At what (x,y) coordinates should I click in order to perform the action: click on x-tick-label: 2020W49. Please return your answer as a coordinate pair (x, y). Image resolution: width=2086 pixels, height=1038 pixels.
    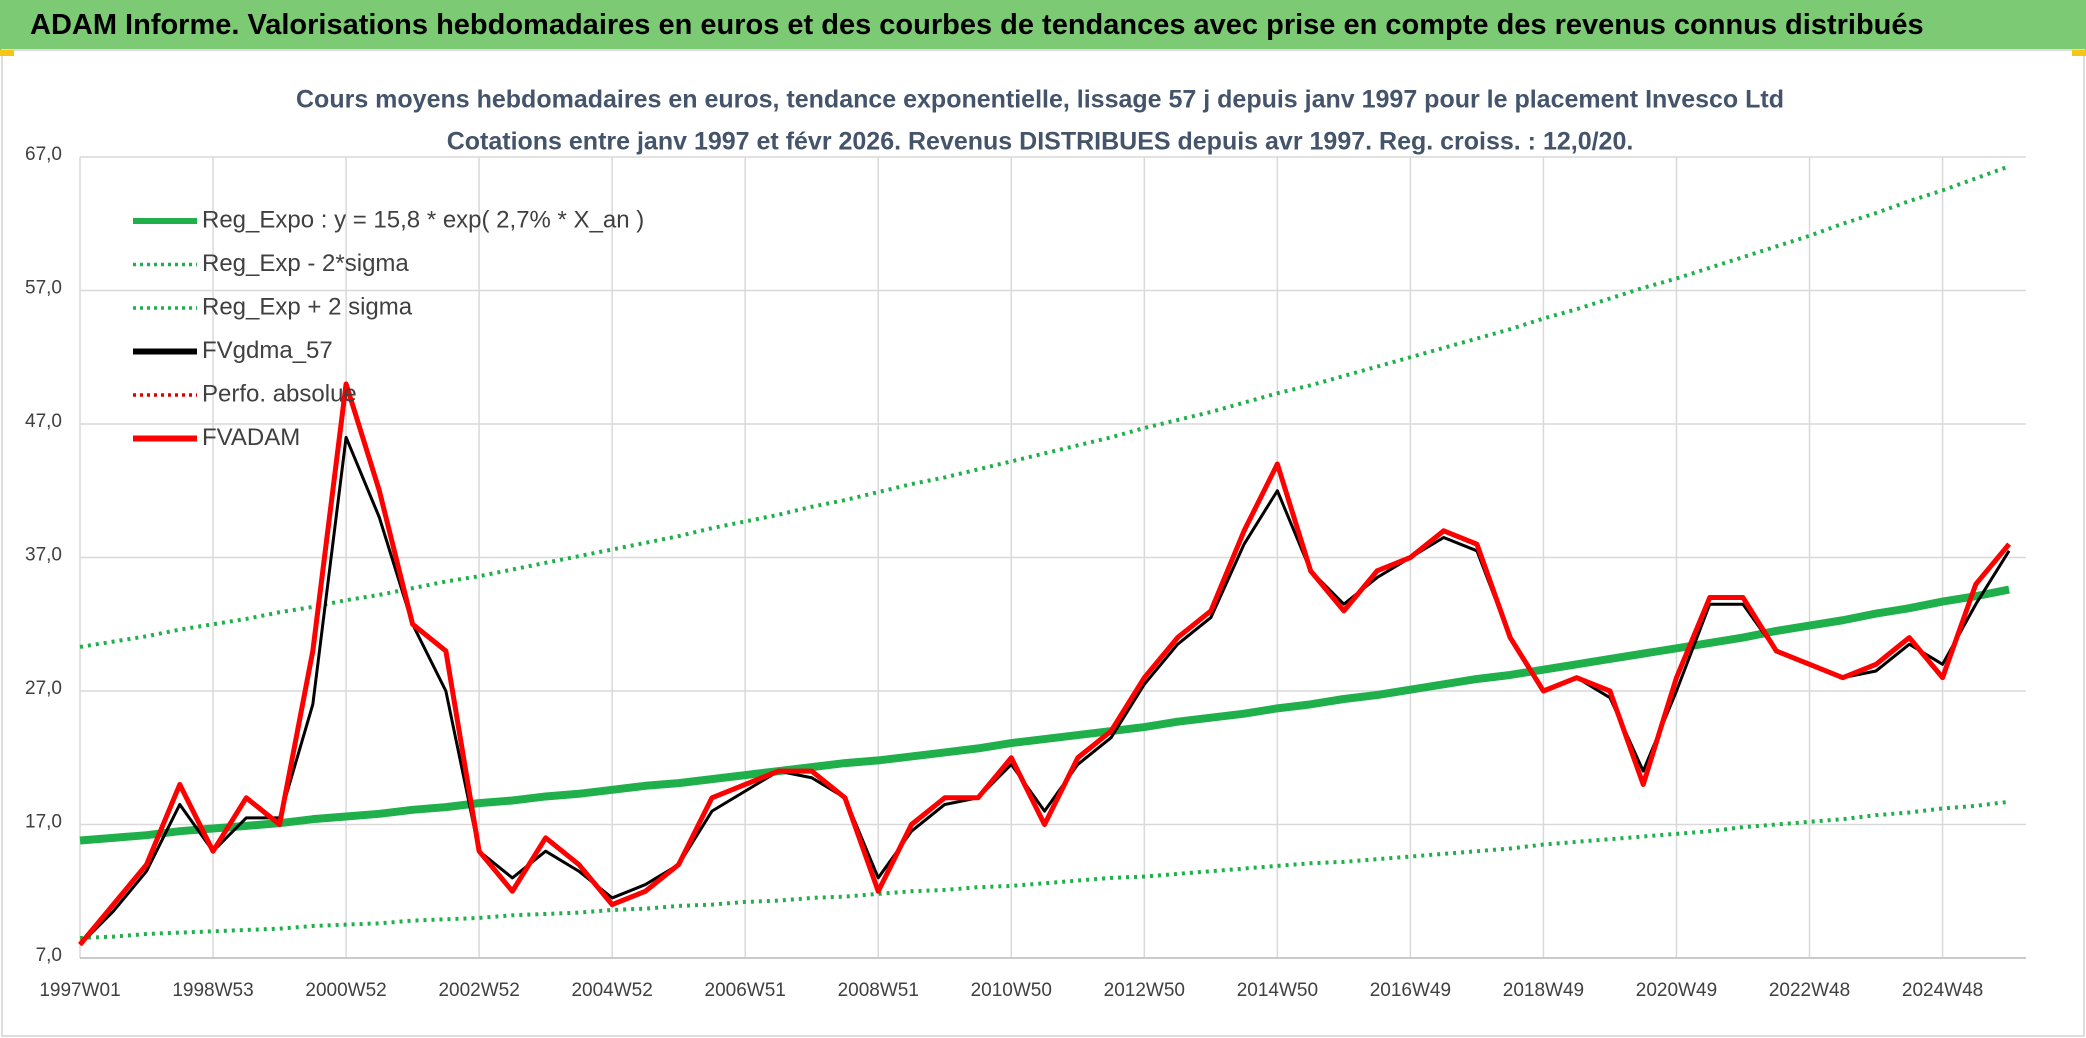
    Looking at the image, I should click on (1676, 990).